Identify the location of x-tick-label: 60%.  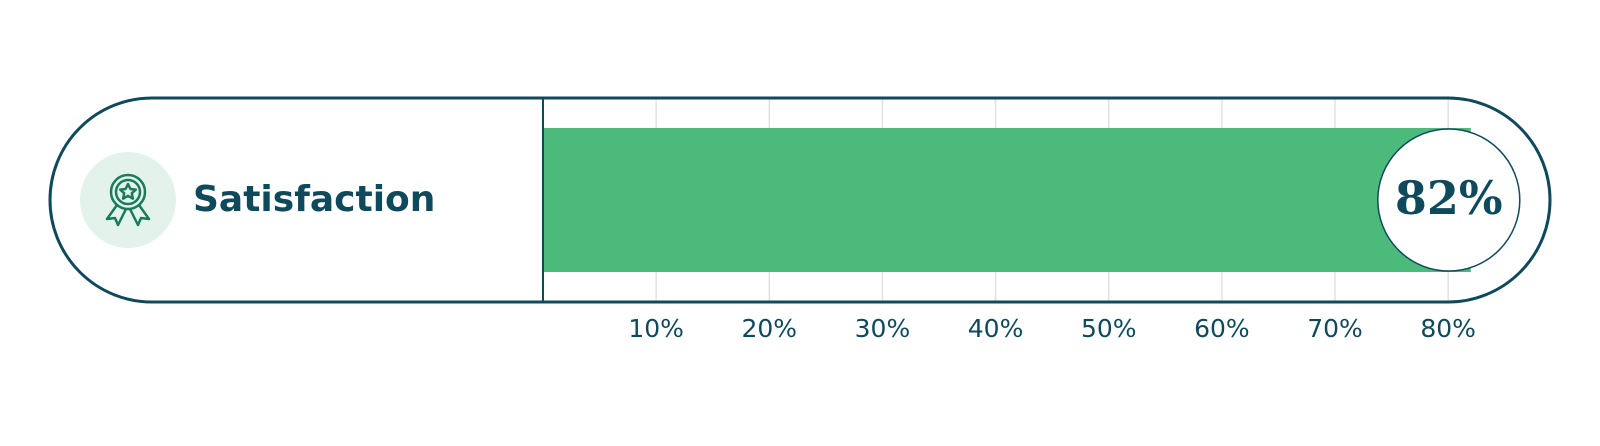
(1222, 328).